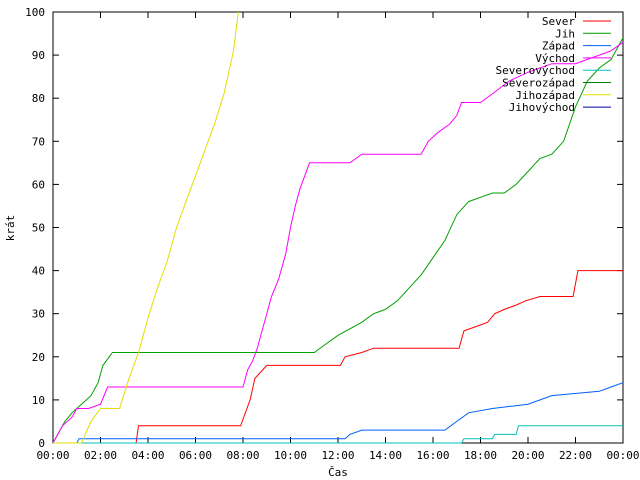 The image size is (640, 480). I want to click on legend-label-5: Severovýchod, so click(535, 70).